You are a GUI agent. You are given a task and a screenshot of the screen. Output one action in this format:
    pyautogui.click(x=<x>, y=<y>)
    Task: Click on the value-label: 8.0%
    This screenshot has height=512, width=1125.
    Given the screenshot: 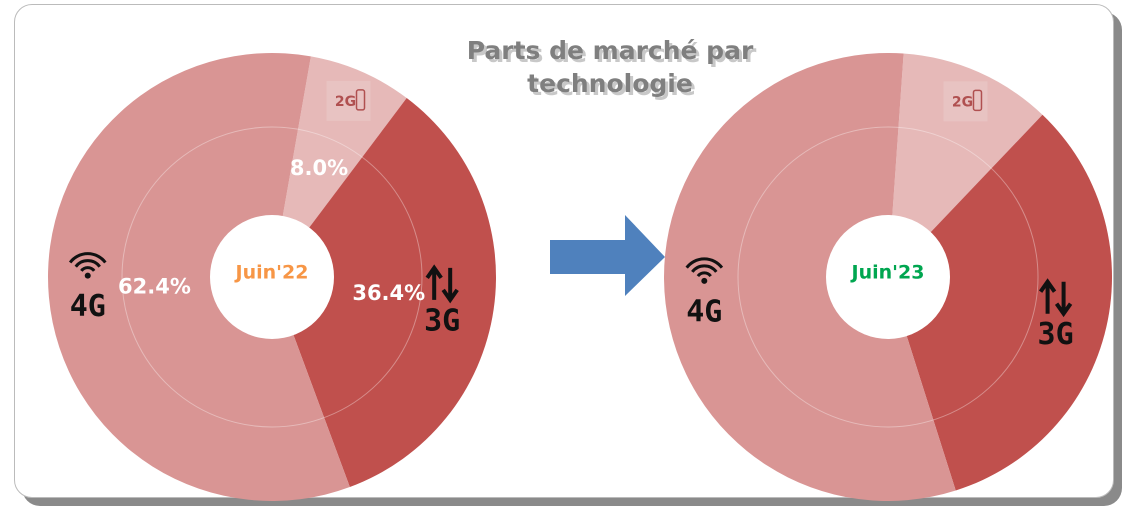 What is the action you would take?
    pyautogui.click(x=319, y=168)
    